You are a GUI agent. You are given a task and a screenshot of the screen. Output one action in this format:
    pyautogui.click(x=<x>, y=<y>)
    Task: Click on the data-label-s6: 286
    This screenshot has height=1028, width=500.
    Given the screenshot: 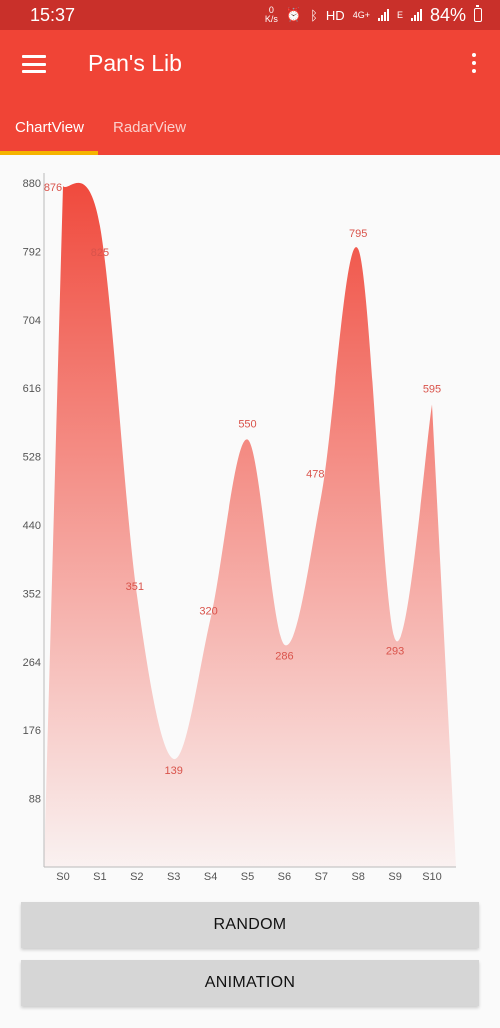 What is the action you would take?
    pyautogui.click(x=284, y=657)
    